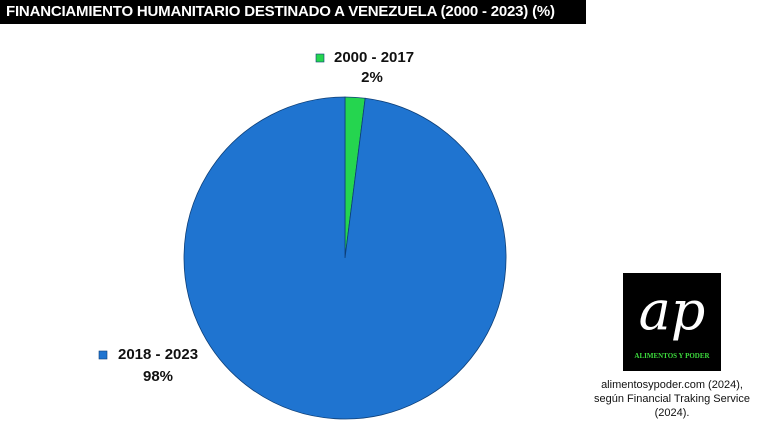  I want to click on source-line: alimentosypoder.com (2024),, so click(672, 385).